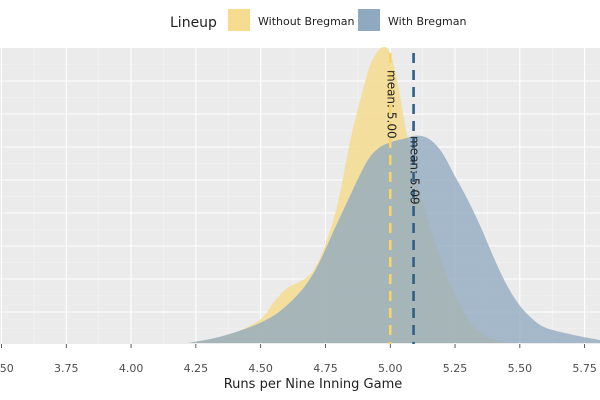  Describe the element at coordinates (306, 21) in the screenshot. I see `legend-label-without-bregman: Without Bregman` at that location.